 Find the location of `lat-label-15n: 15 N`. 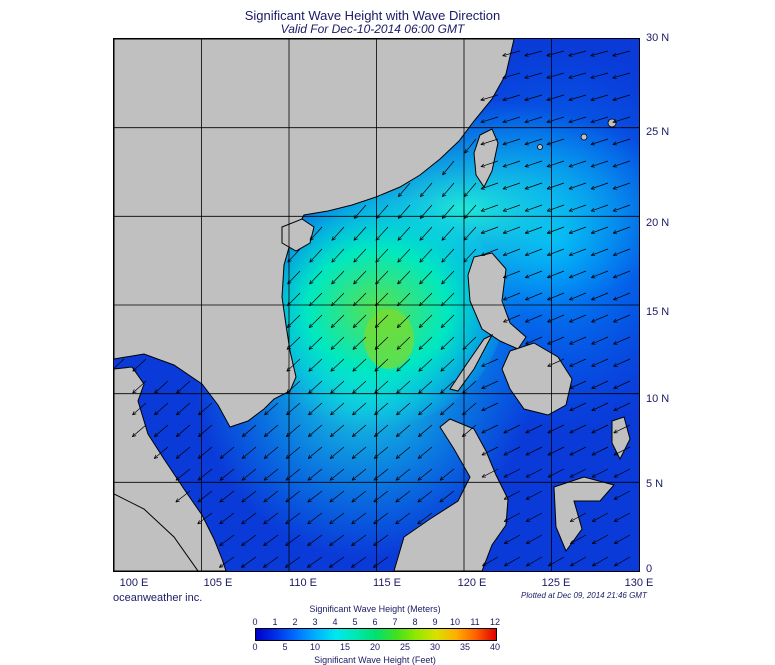

lat-label-15n: 15 N is located at coordinates (658, 312).